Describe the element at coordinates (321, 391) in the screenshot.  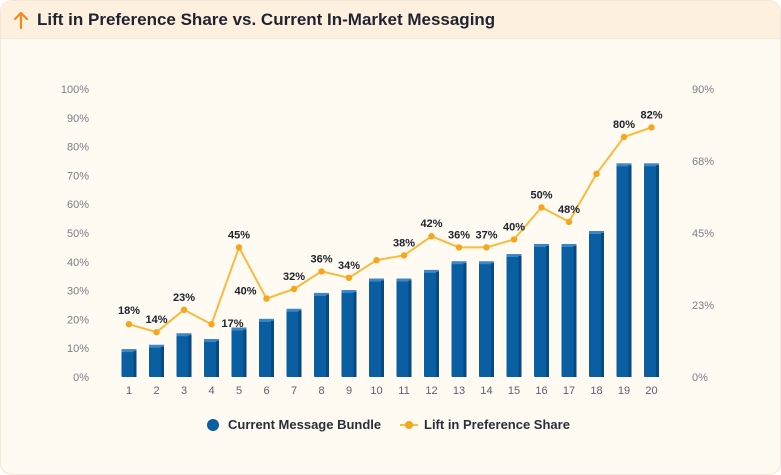
I see `x-tick-label: 8` at that location.